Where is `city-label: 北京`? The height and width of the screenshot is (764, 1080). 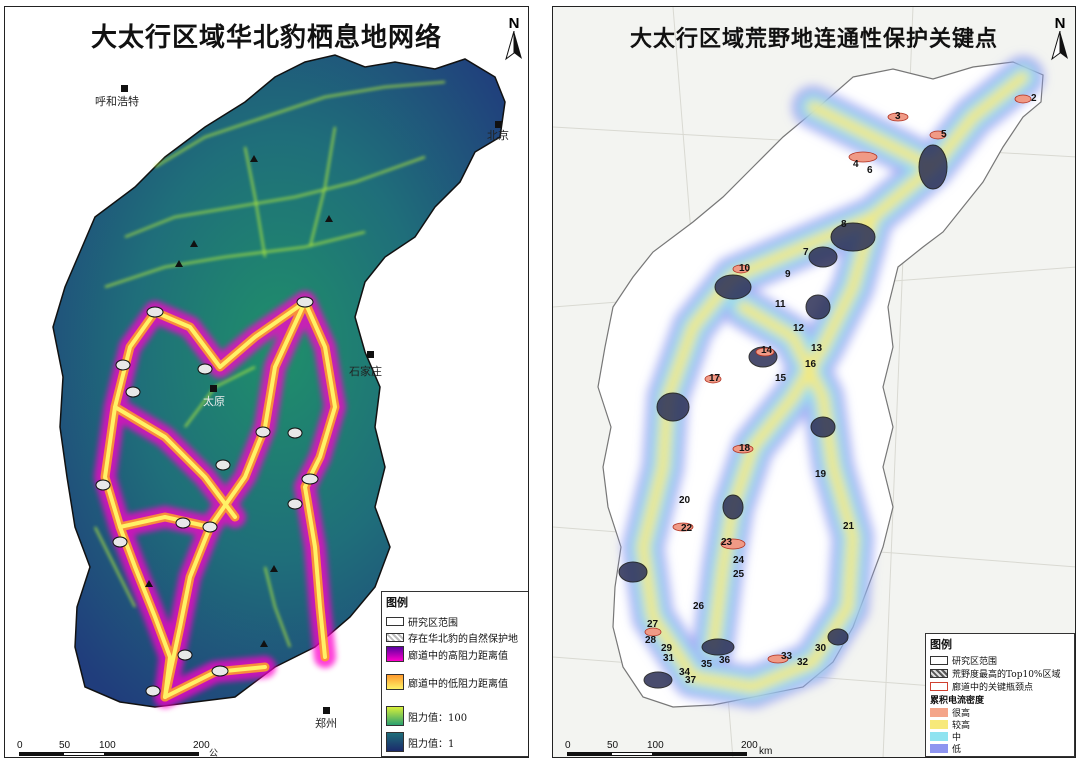
city-label: 北京 is located at coordinates (498, 135).